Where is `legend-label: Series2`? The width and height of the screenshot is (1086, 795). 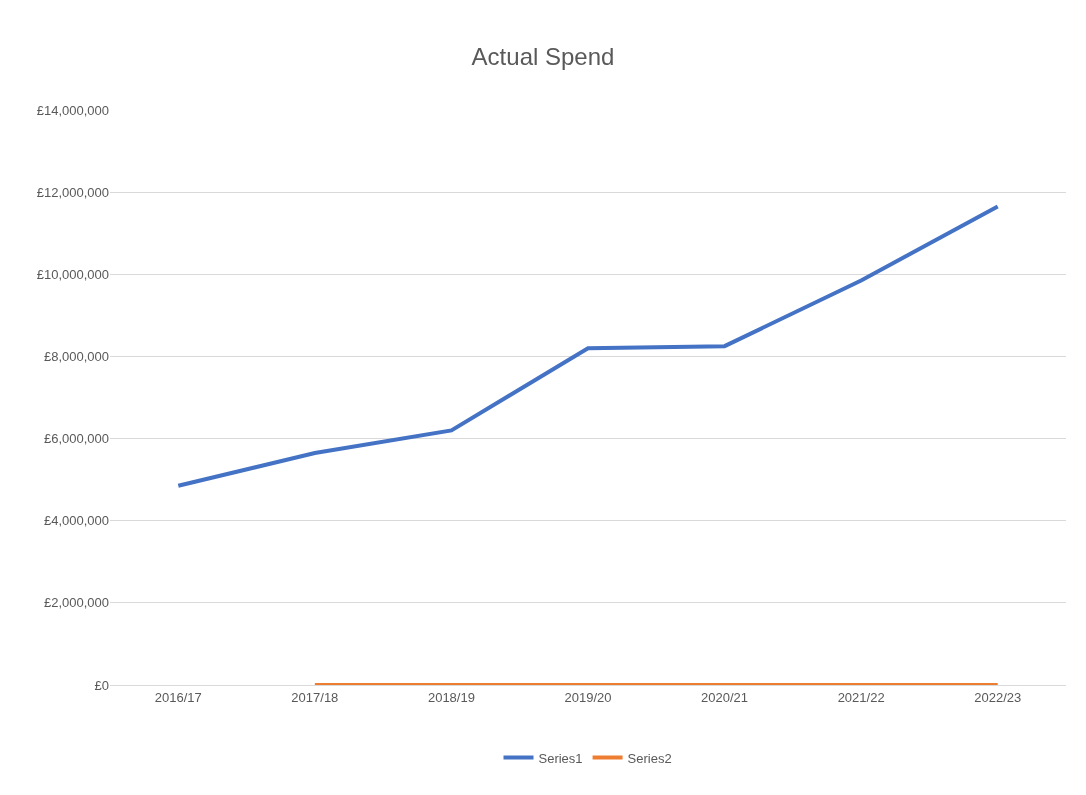 legend-label: Series2 is located at coordinates (649, 758).